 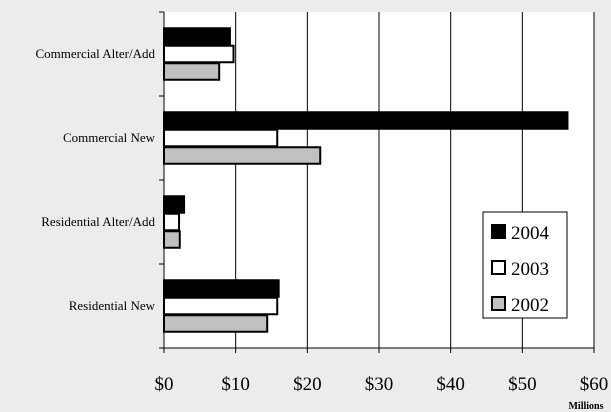 I want to click on legend: 2004 2003 2002, so click(x=525, y=265).